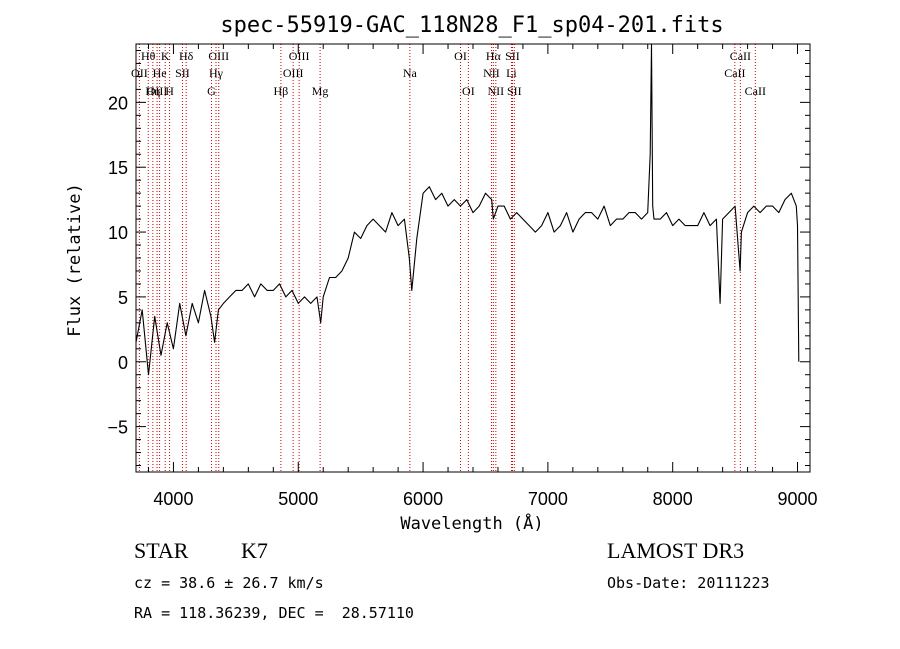 This screenshot has height=649, width=900. Describe the element at coordinates (118, 168) in the screenshot. I see `y-tick-label: 15` at that location.